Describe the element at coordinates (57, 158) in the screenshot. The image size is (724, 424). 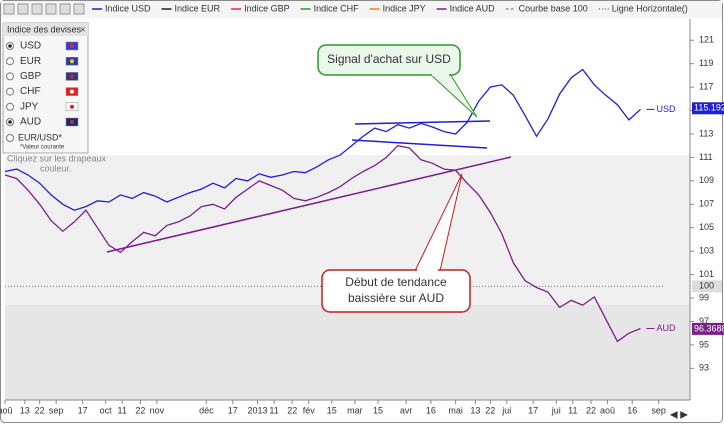
I see `panel-hint: Cliquez sur les drapeaux` at that location.